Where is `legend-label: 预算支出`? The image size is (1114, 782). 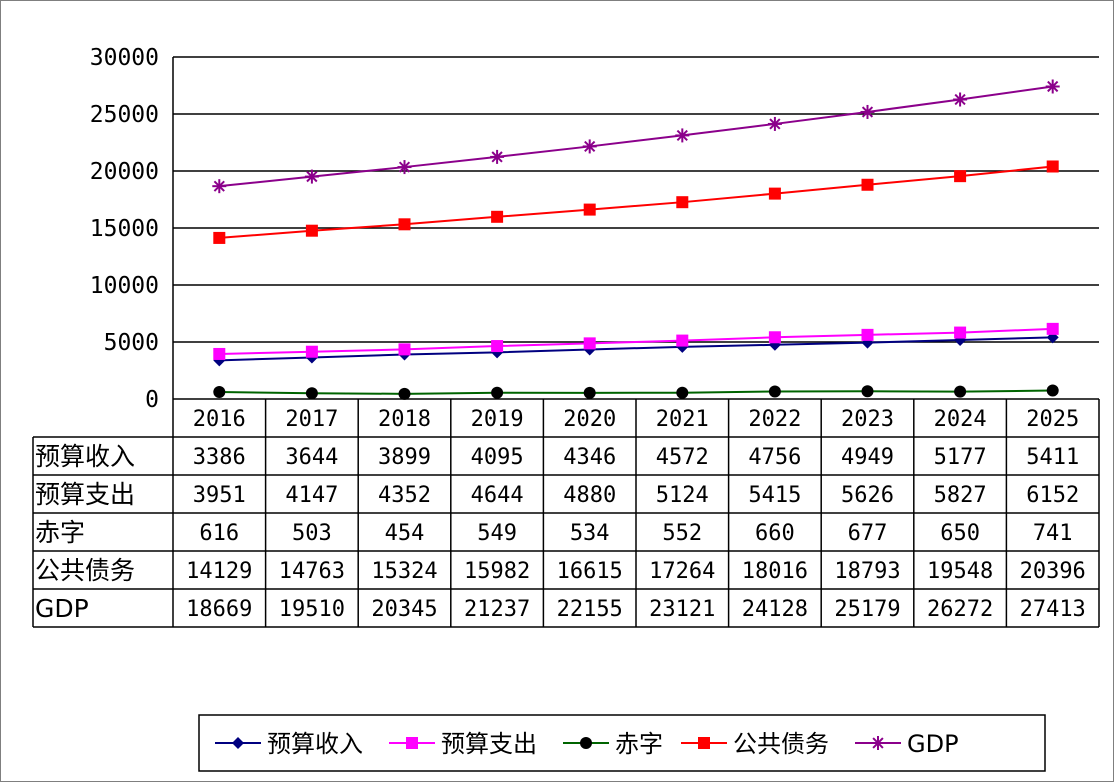 legend-label: 预算支出 is located at coordinates (489, 744).